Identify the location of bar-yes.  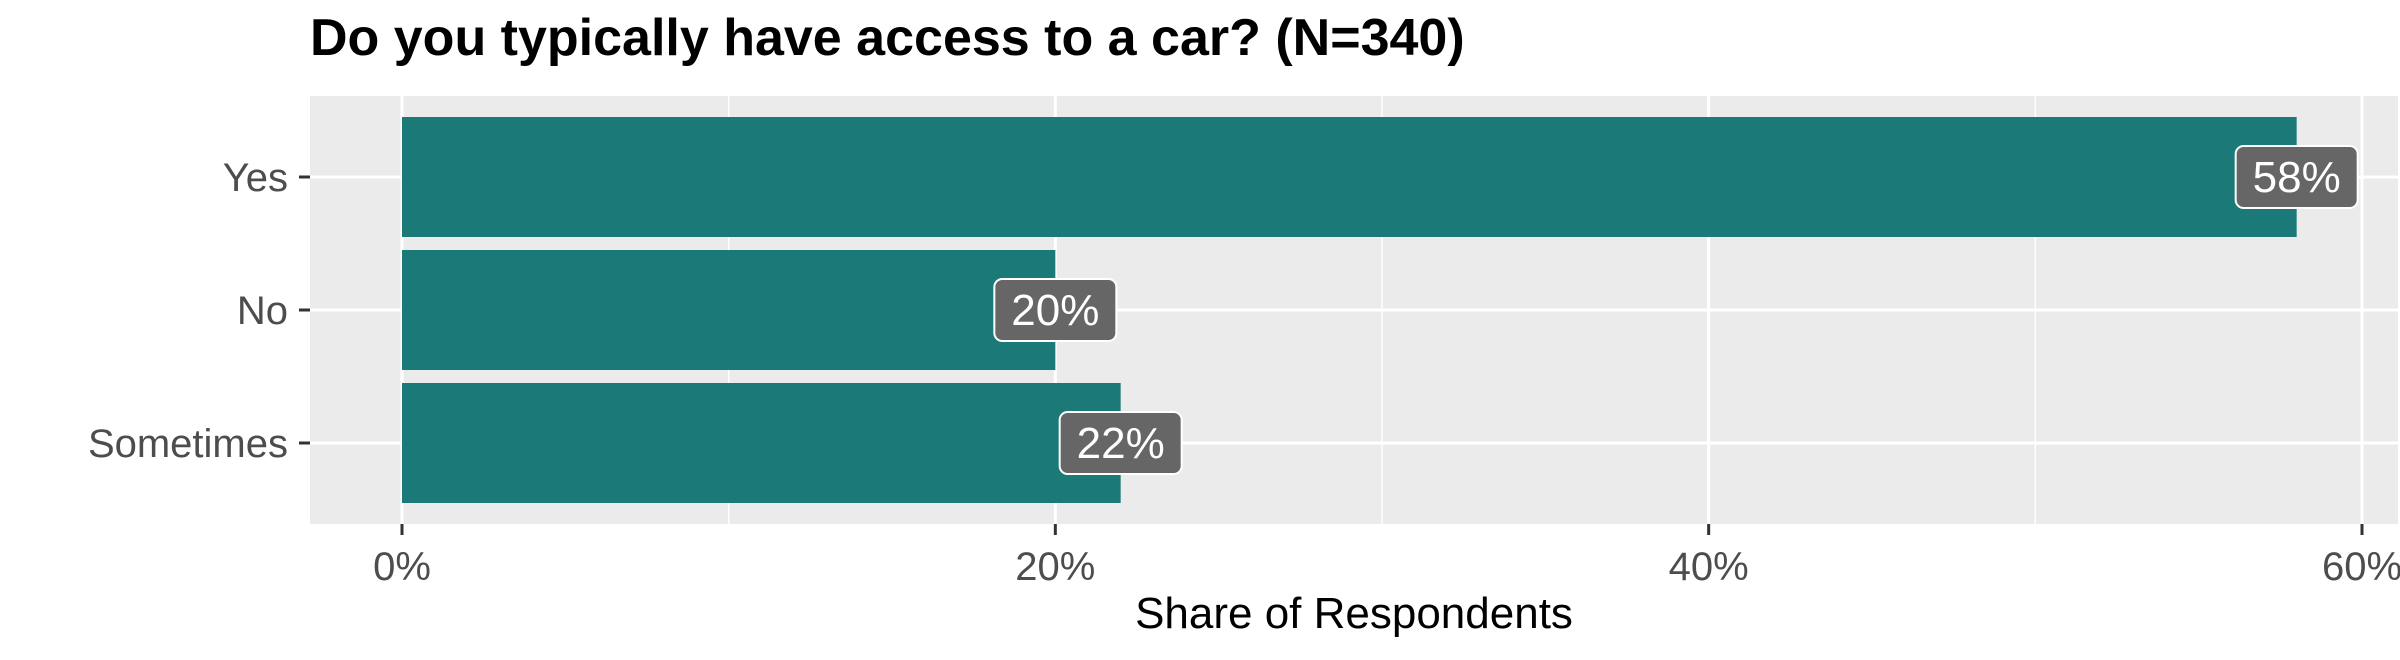
(1349, 177).